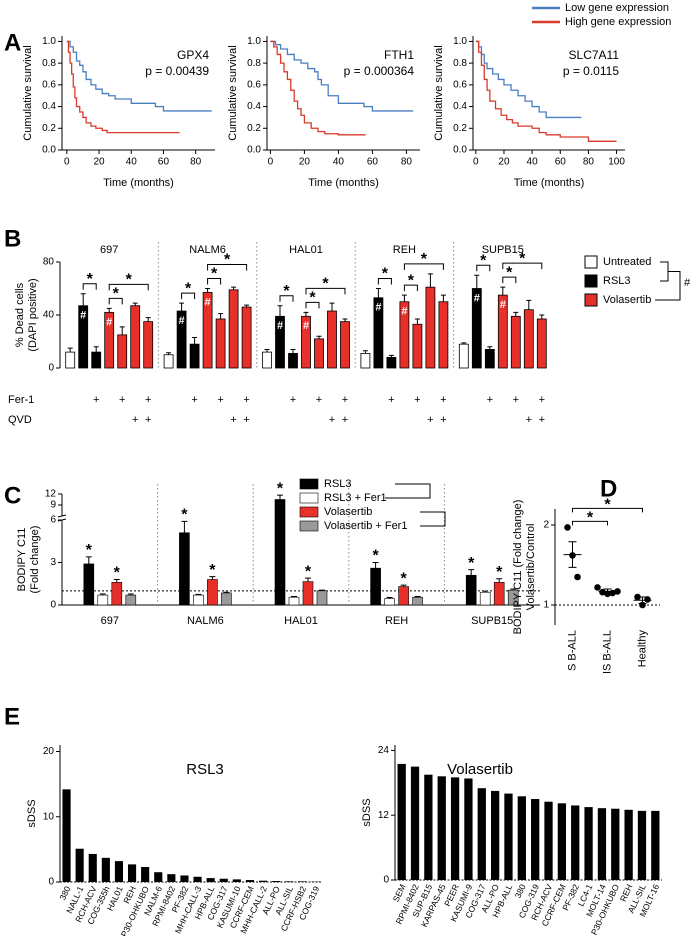 The height and width of the screenshot is (936, 700). Describe the element at coordinates (687, 283) in the screenshot. I see `legend-hash: #` at that location.